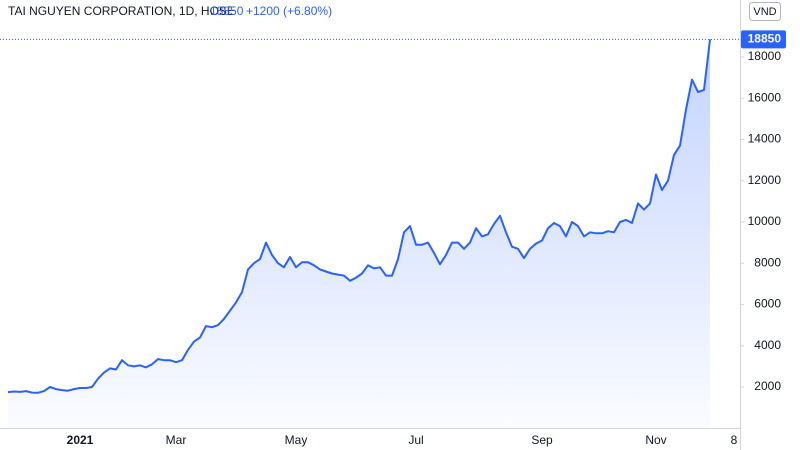  Describe the element at coordinates (765, 56) in the screenshot. I see `y-tick-label: 18000` at that location.